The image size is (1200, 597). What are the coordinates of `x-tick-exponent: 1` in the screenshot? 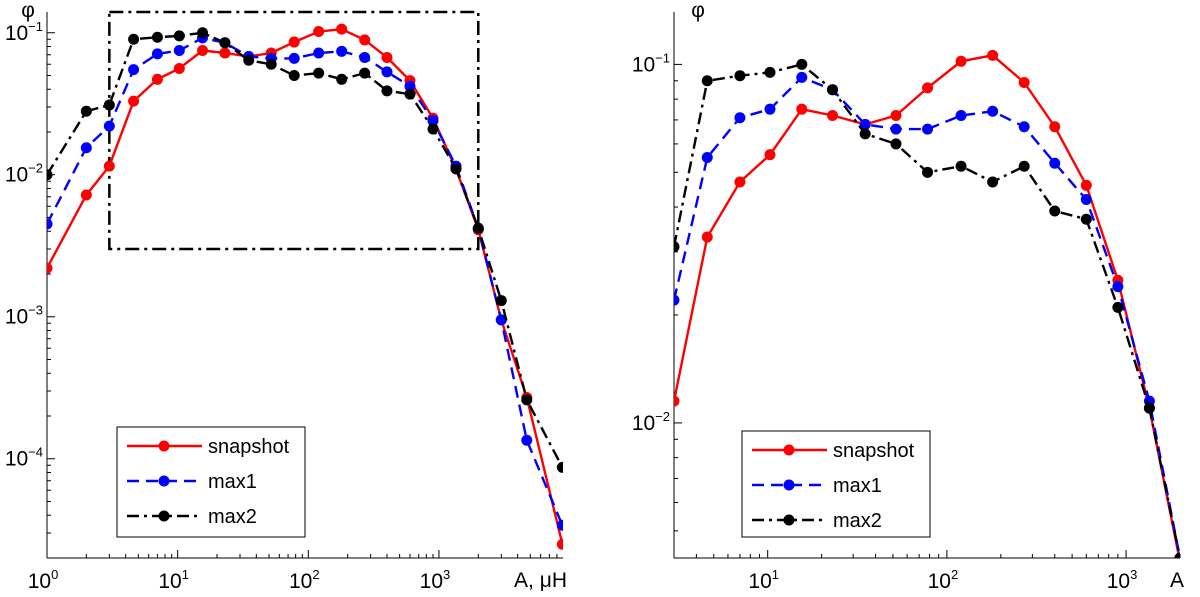 It's located at (185, 574).